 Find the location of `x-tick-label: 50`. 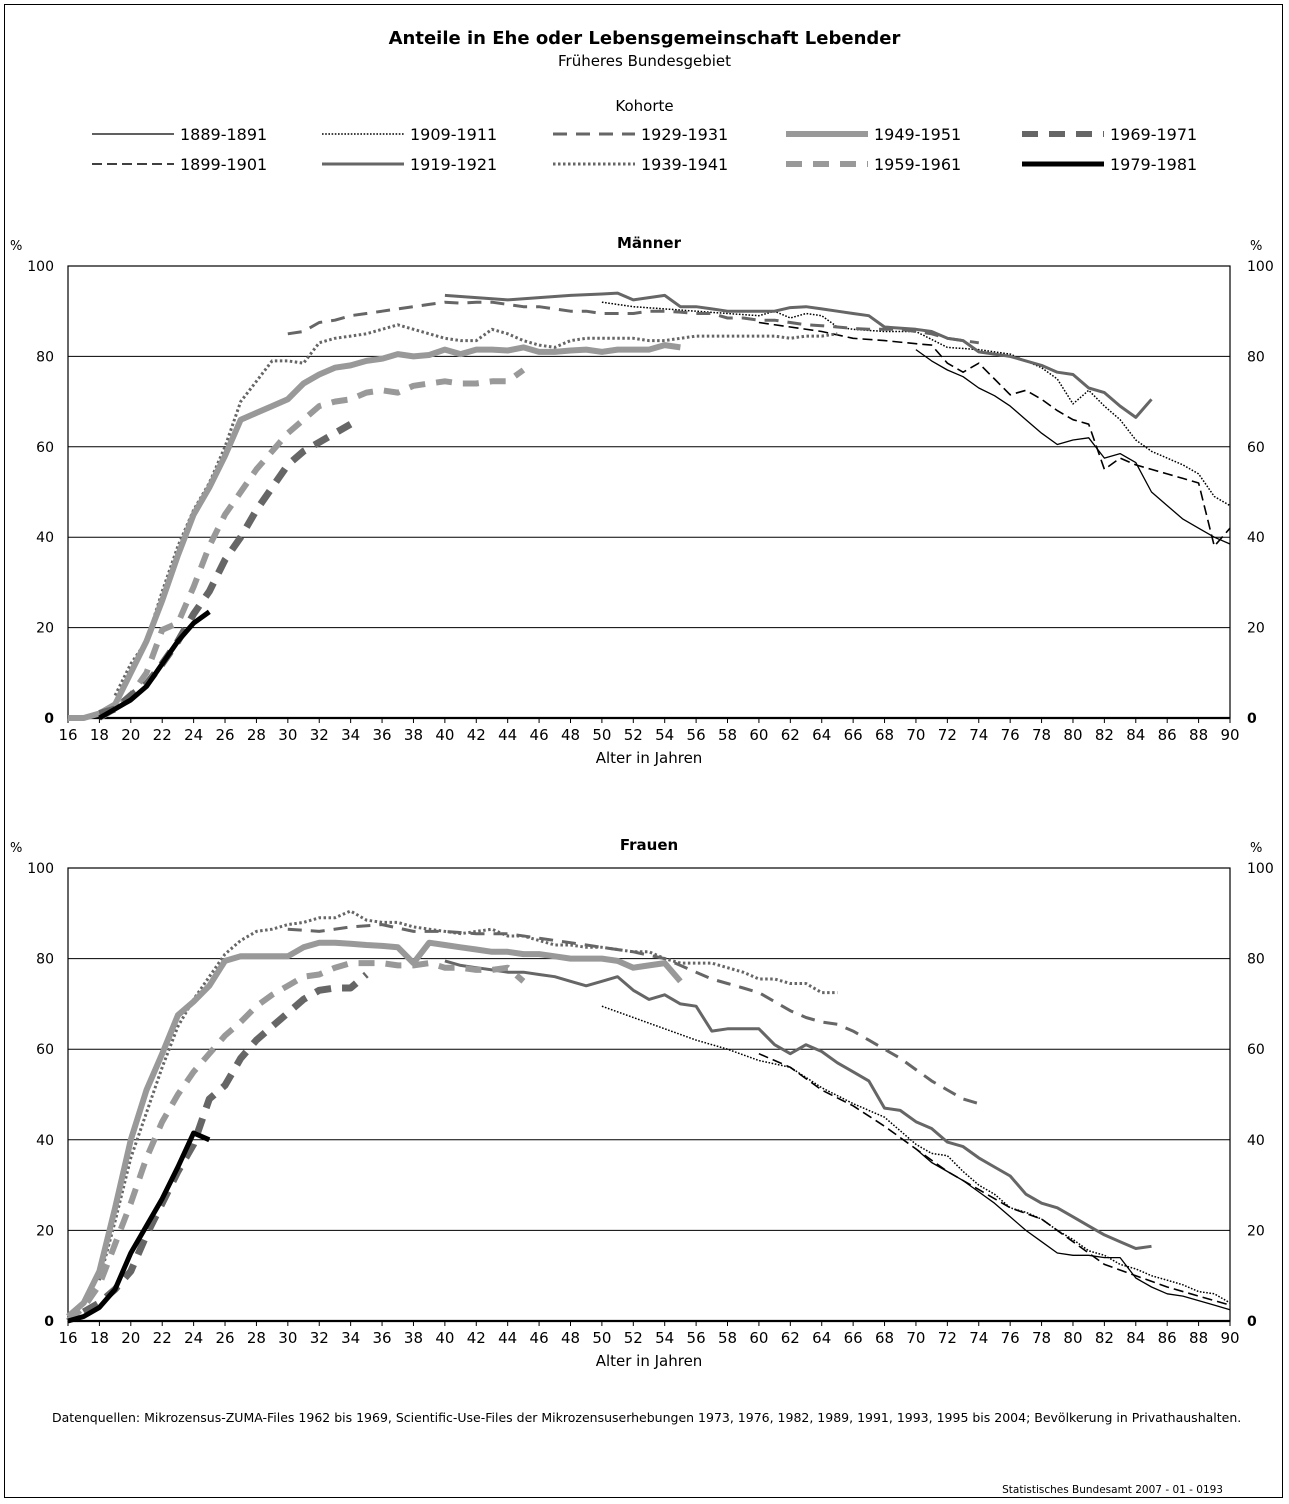

x-tick-label: 50 is located at coordinates (601, 735).